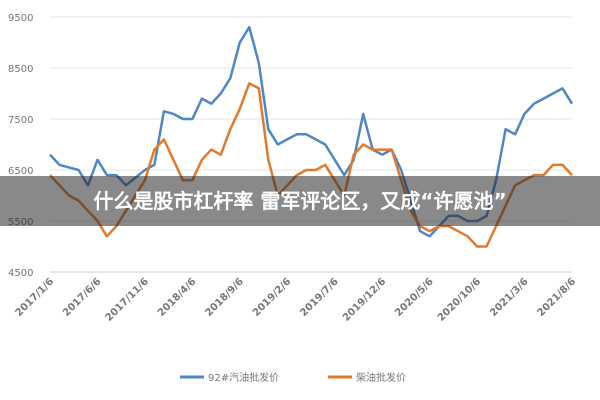  I want to click on y-tick-label: 4500, so click(20, 273).